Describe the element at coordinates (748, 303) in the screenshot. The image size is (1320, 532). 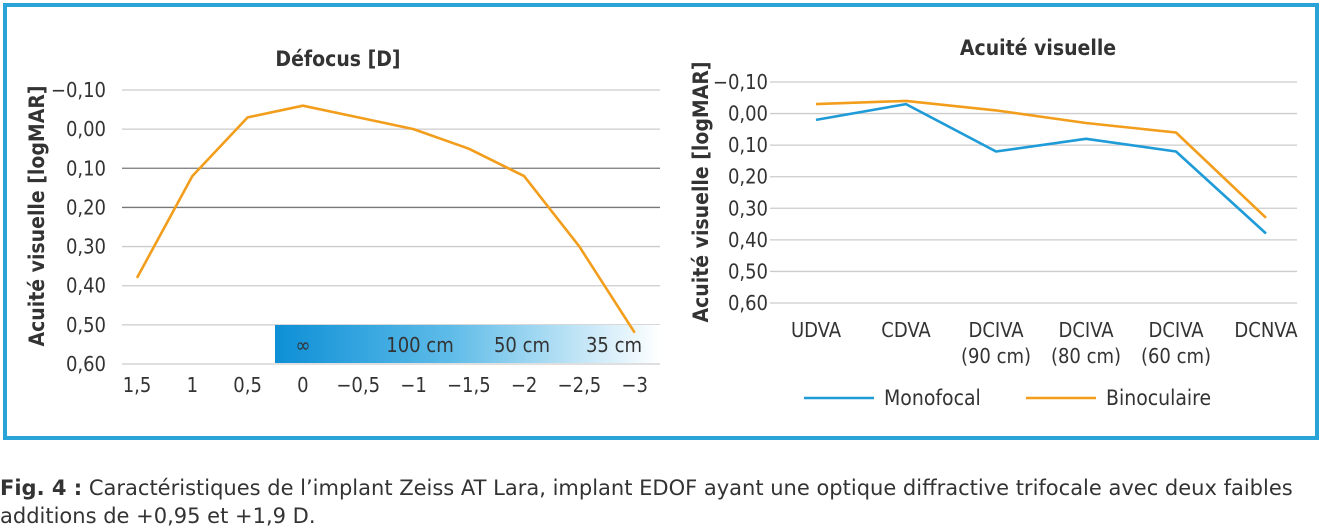
I see `acuity-y-tick-label: 0,60` at that location.